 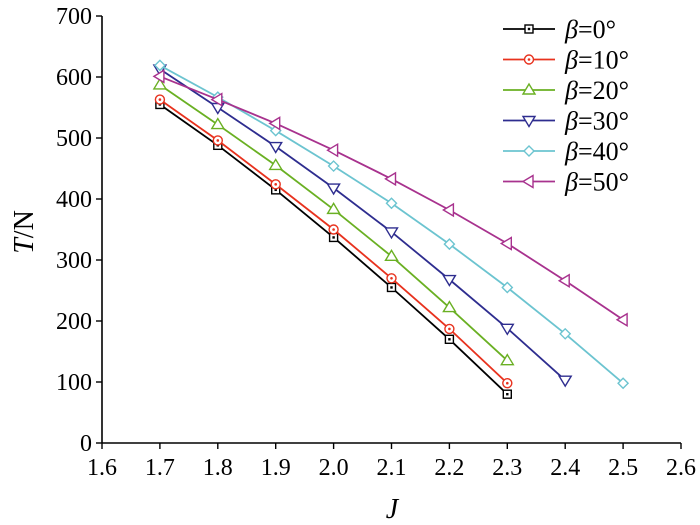 I want to click on legend-item: β=50°, so click(x=566, y=182).